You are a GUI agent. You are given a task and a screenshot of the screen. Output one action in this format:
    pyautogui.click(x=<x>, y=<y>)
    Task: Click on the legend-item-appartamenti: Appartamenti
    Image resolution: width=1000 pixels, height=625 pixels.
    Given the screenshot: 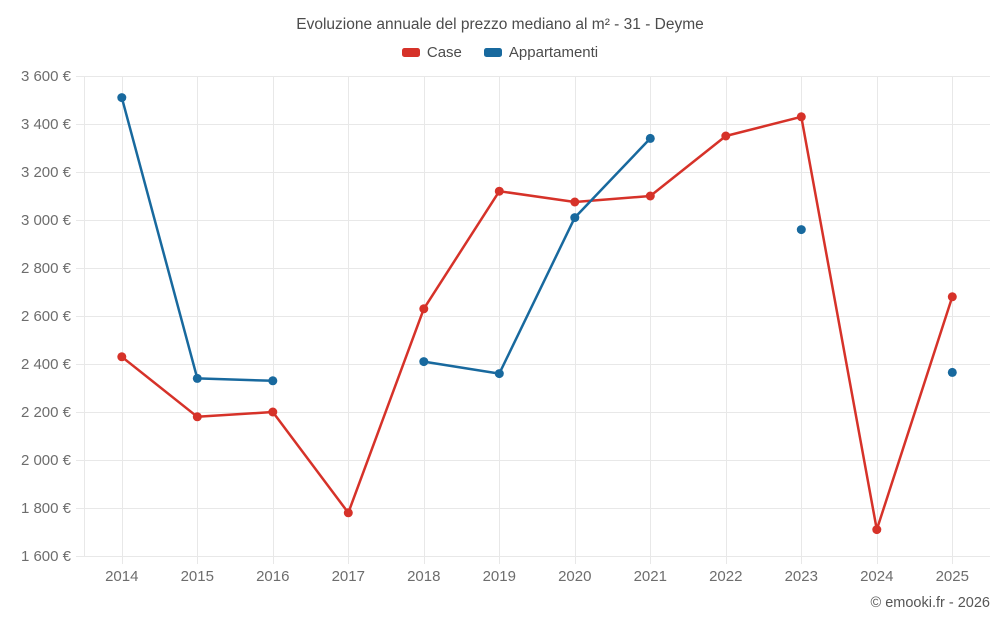 What is the action you would take?
    pyautogui.click(x=541, y=52)
    